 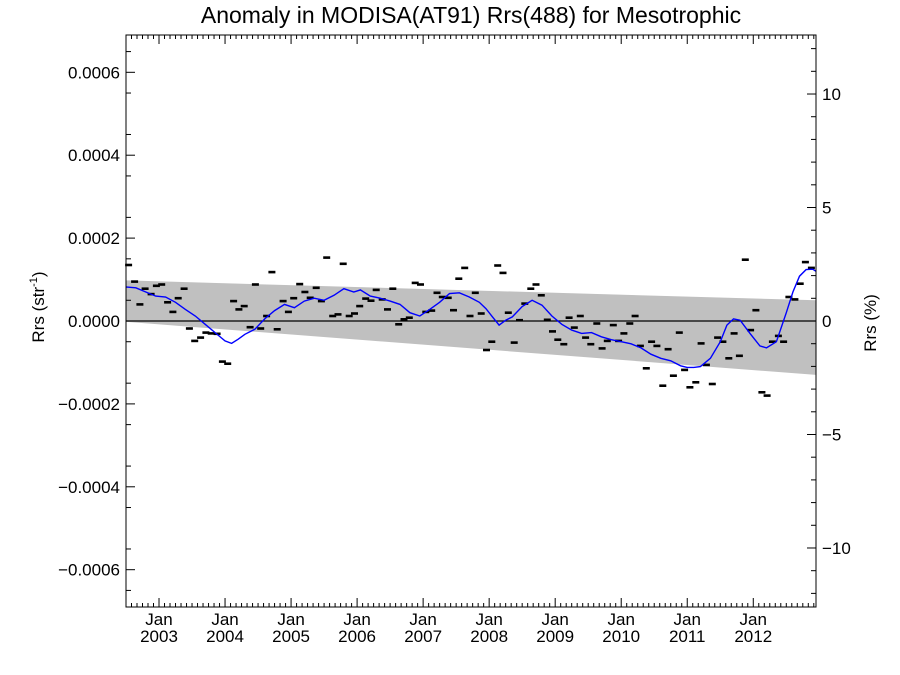 I want to click on right-y-axis-label: Rrs (%), so click(x=870, y=323).